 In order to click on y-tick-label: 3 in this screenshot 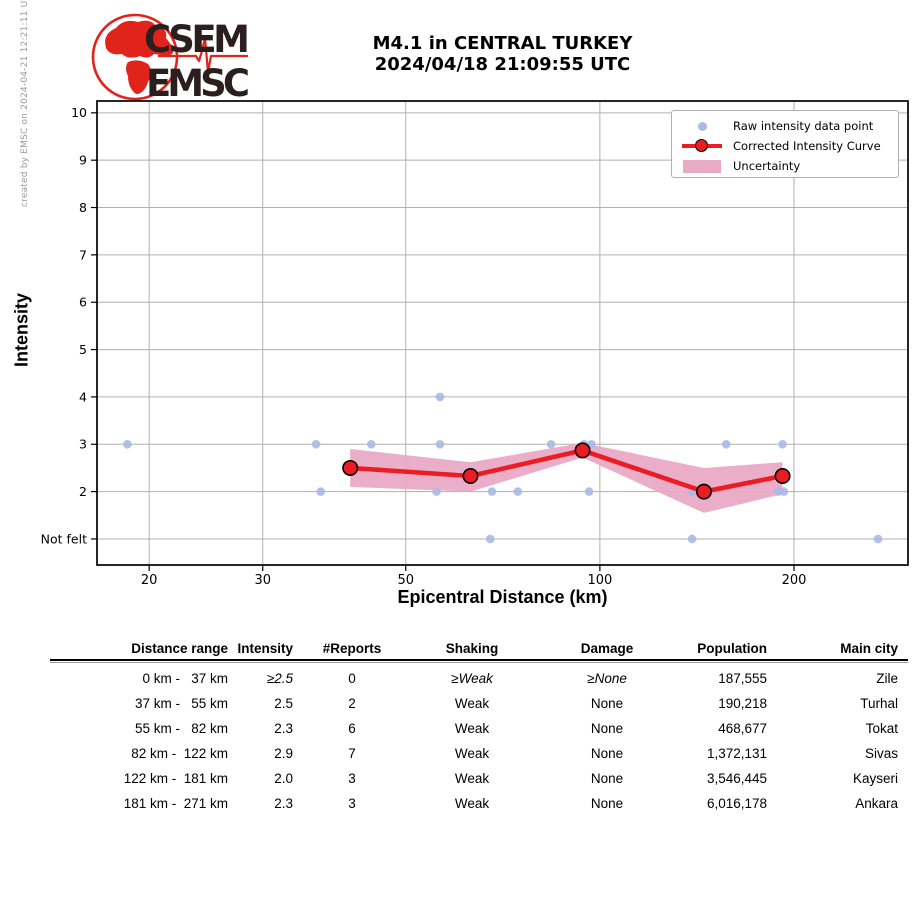, I will do `click(83, 444)`.